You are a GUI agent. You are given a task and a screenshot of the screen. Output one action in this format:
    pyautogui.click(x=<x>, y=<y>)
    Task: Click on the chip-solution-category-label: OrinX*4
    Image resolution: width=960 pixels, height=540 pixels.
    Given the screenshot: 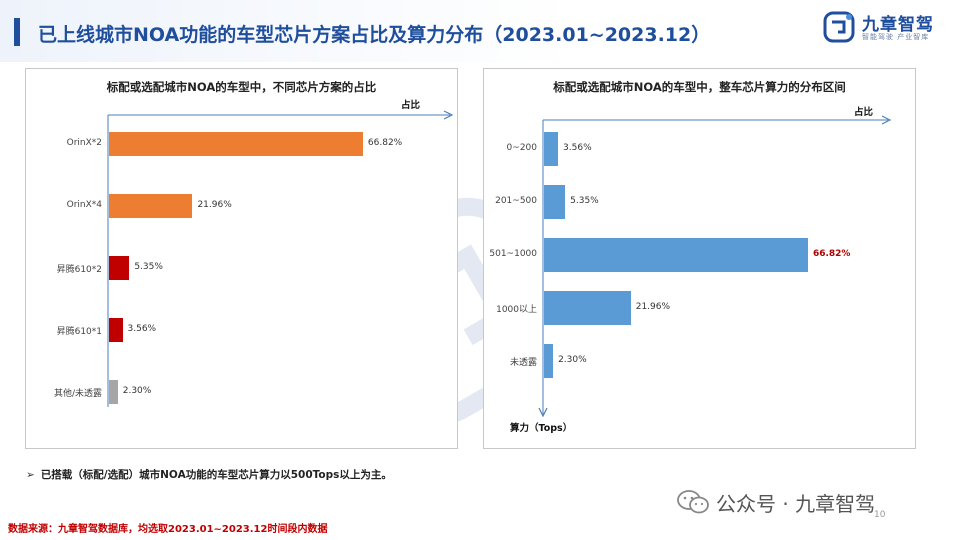 What is the action you would take?
    pyautogui.click(x=84, y=205)
    